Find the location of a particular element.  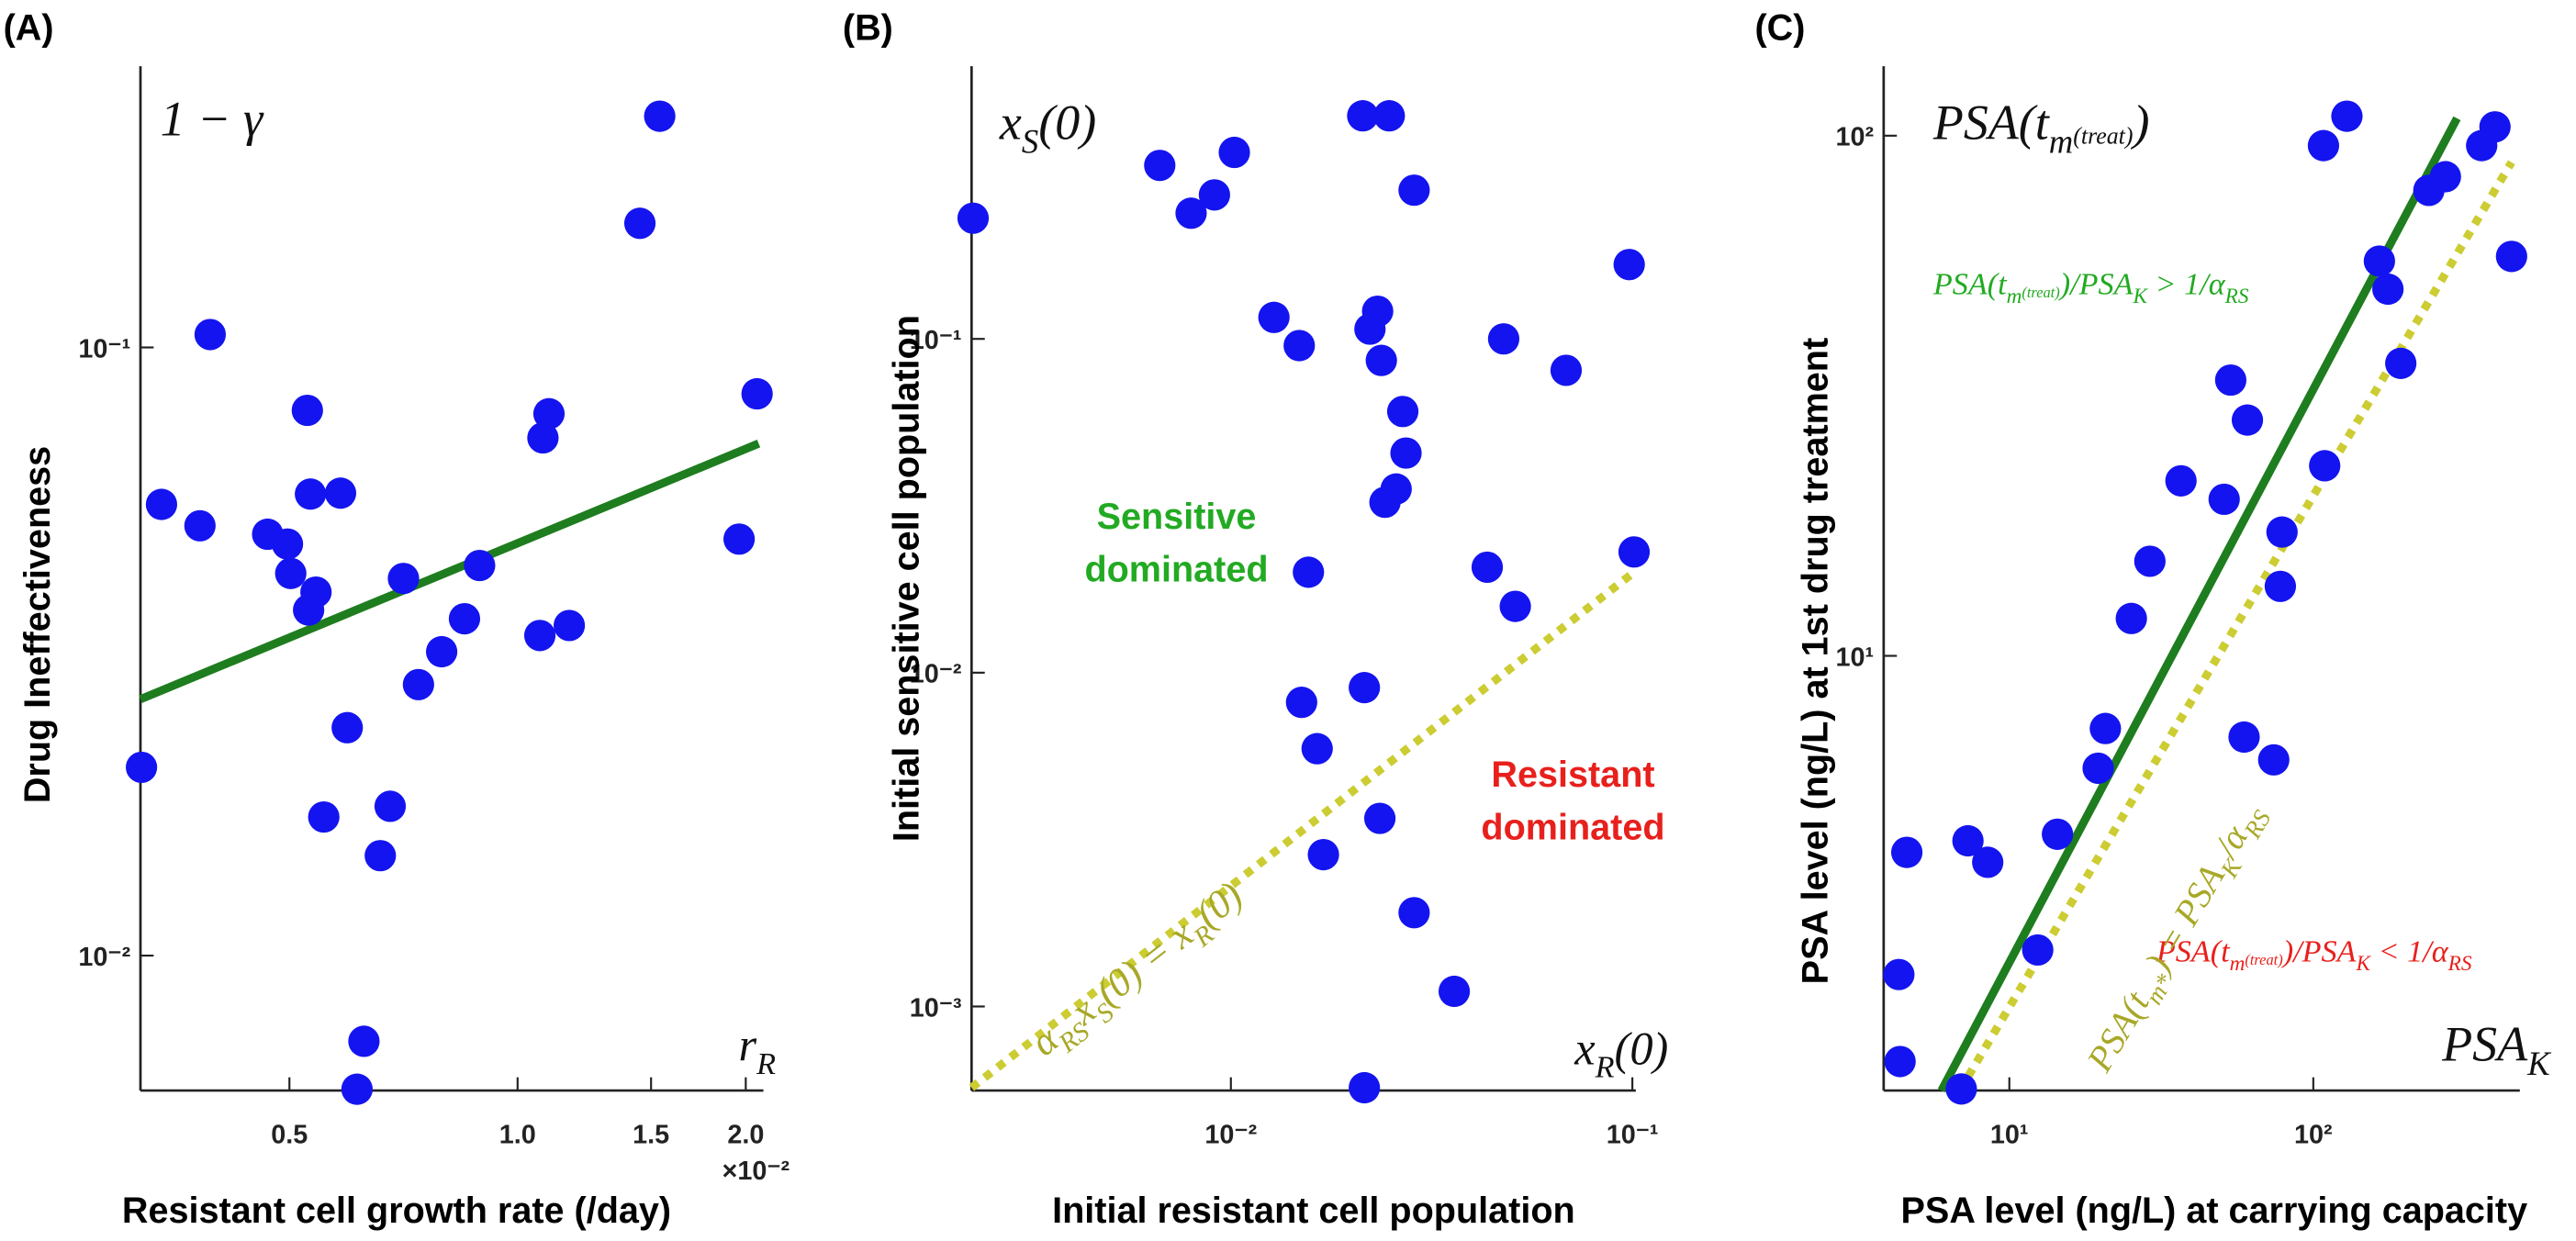

panel-label: (A) is located at coordinates (29, 27).